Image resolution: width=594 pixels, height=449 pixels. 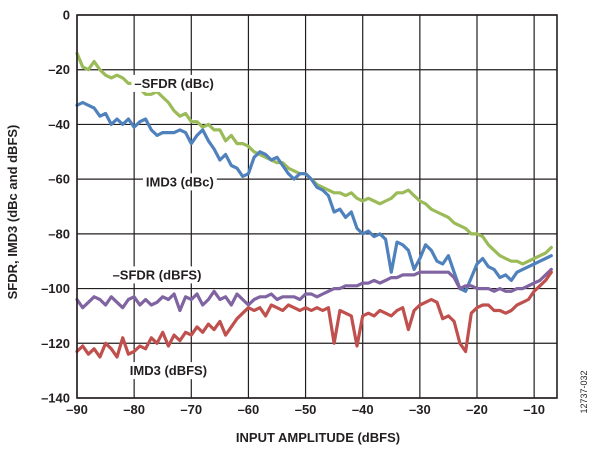 What do you see at coordinates (12, 212) in the screenshot?
I see `y-axis-title: SFDR, IMD3 (dBc and dBFS)` at bounding box center [12, 212].